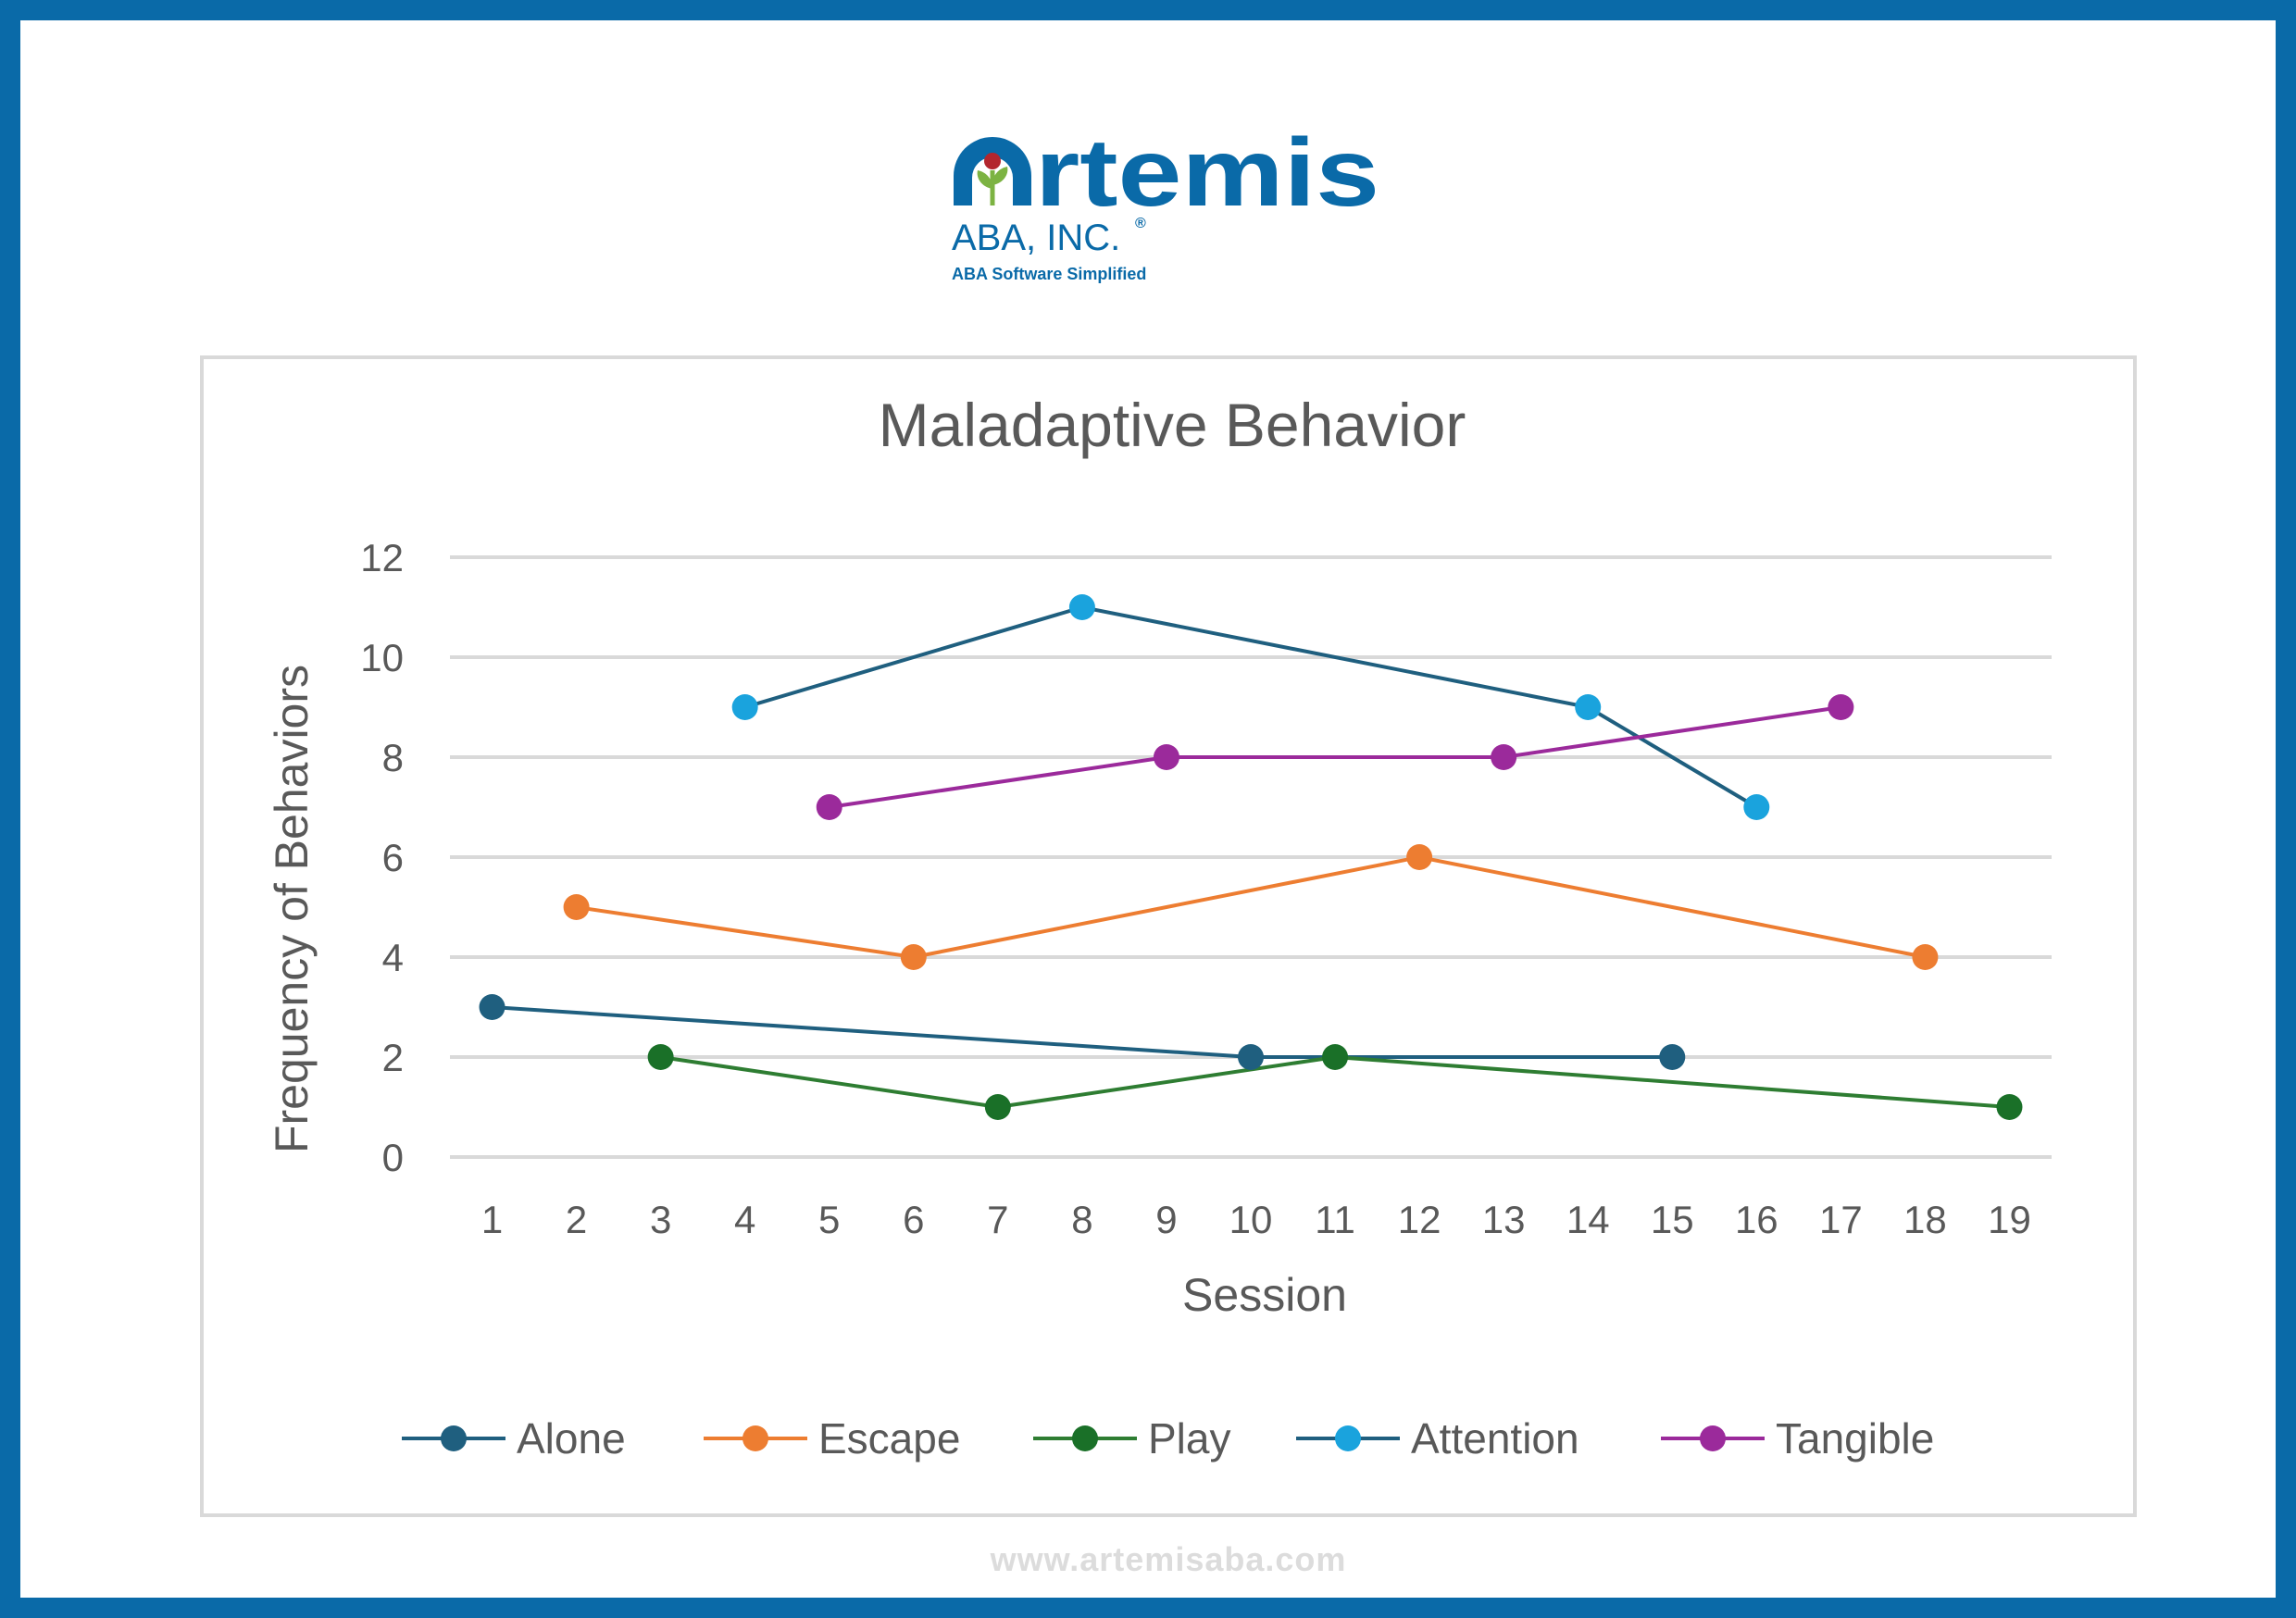 The width and height of the screenshot is (2296, 1618). Describe the element at coordinates (571, 1438) in the screenshot. I see `legend-label-alone: Alone` at that location.